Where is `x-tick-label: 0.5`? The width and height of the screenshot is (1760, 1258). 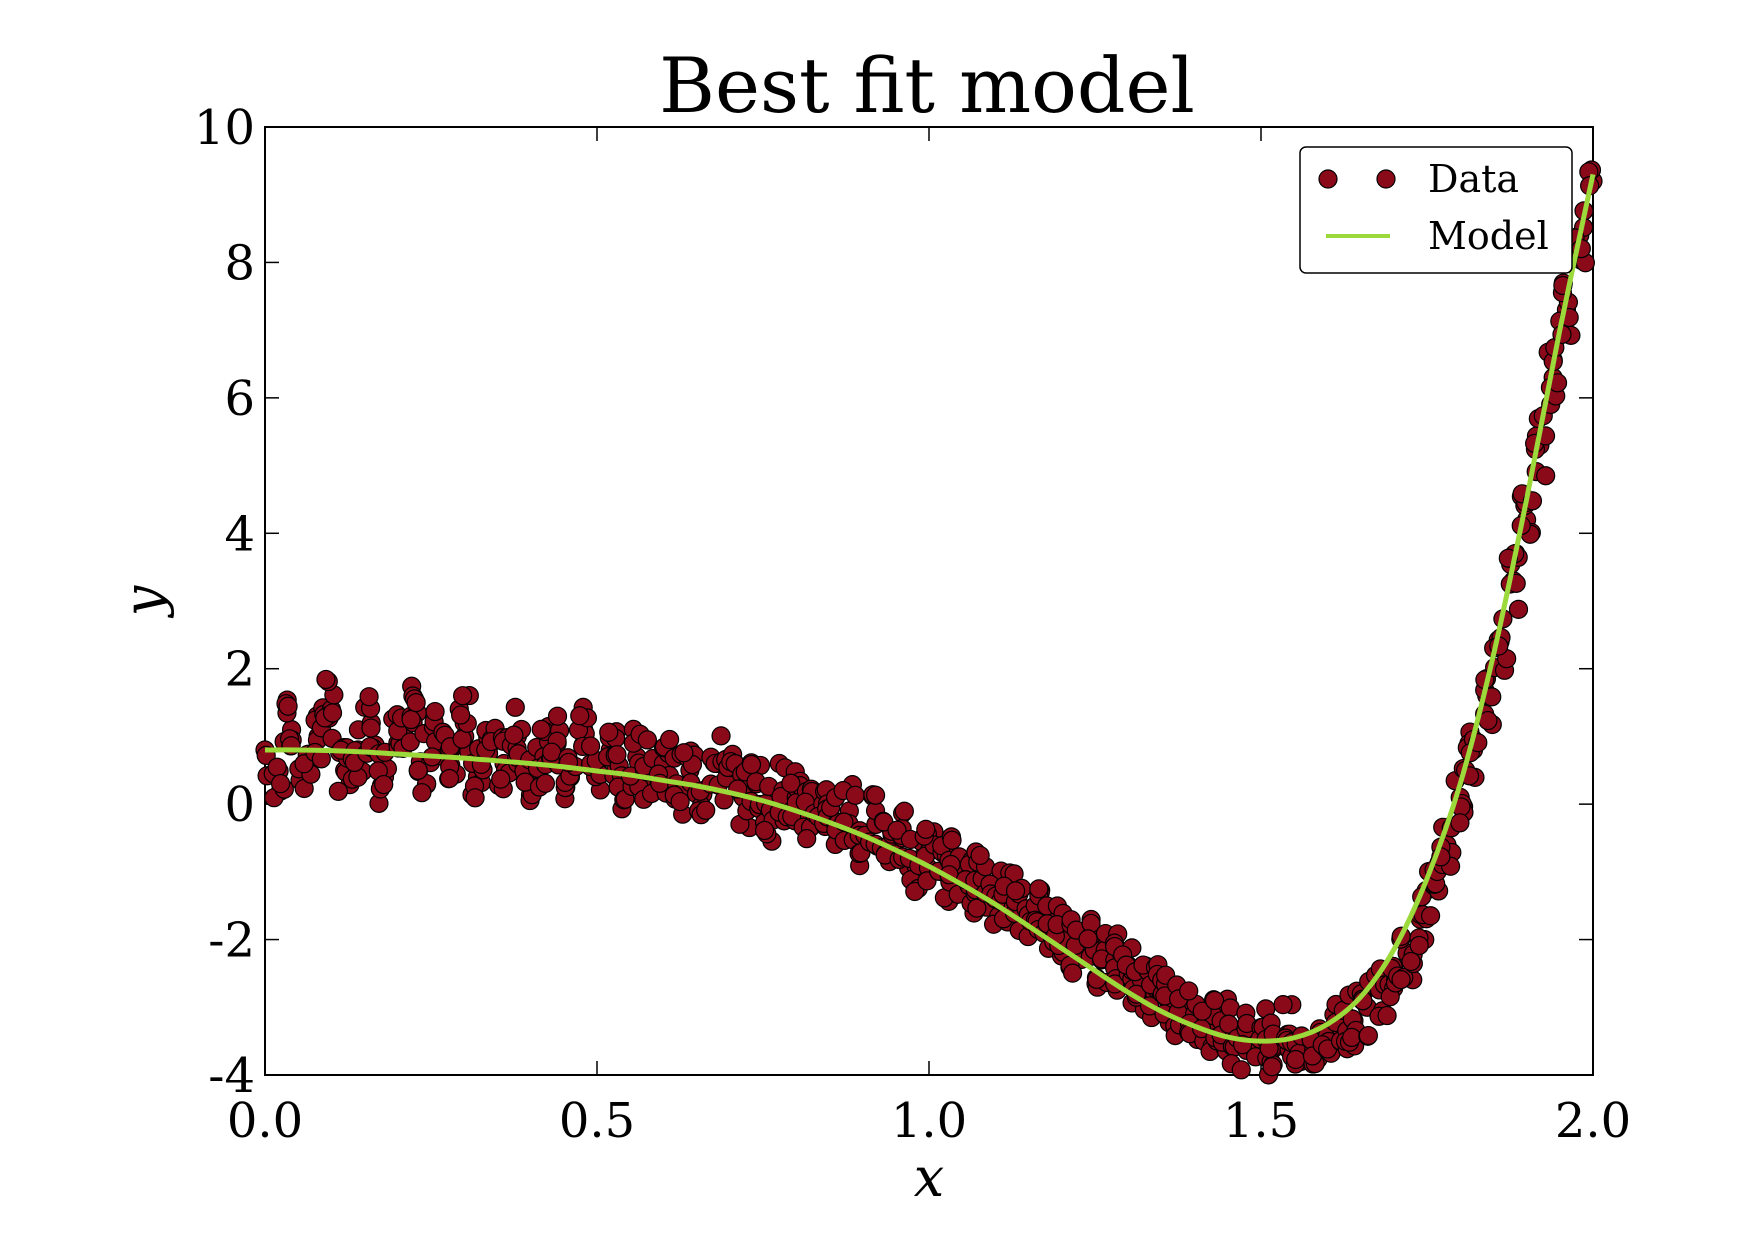
x-tick-label: 0.5 is located at coordinates (597, 1121).